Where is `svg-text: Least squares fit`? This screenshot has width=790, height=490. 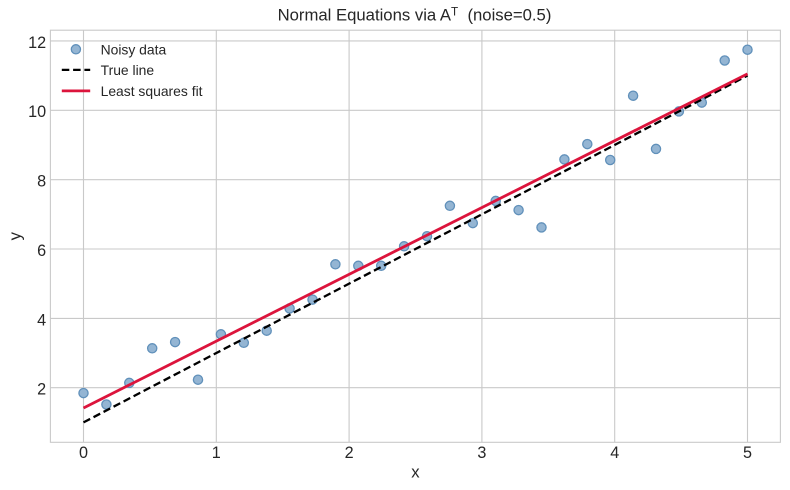
svg-text: Least squares fit is located at coordinates (152, 91).